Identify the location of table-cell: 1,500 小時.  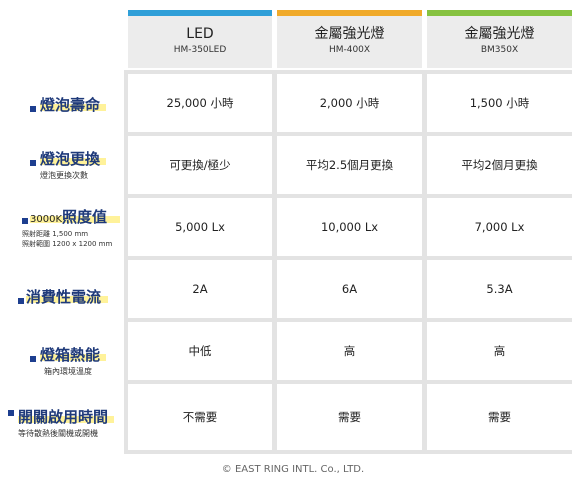
(499, 103).